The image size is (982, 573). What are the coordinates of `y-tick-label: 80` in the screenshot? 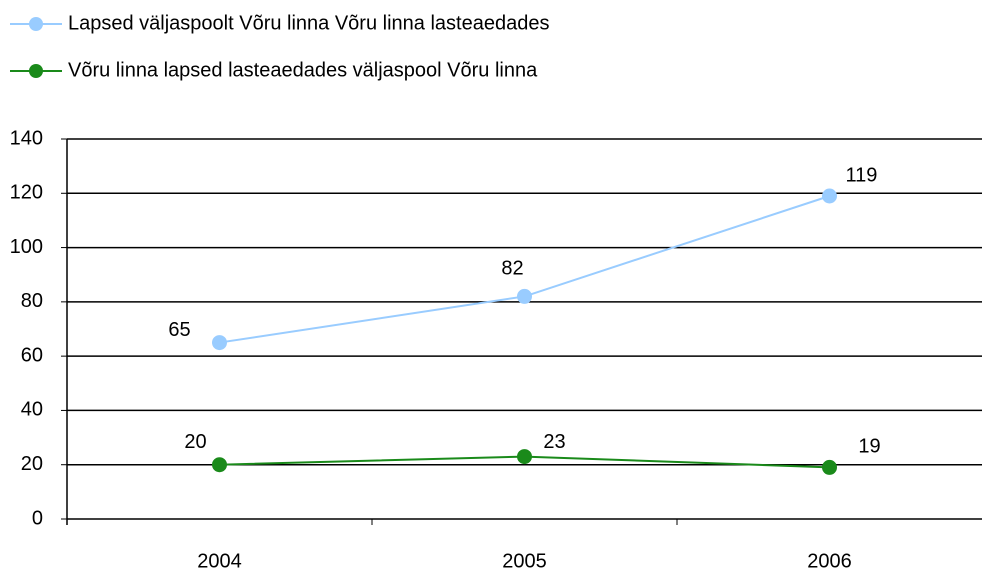 It's located at (32, 301).